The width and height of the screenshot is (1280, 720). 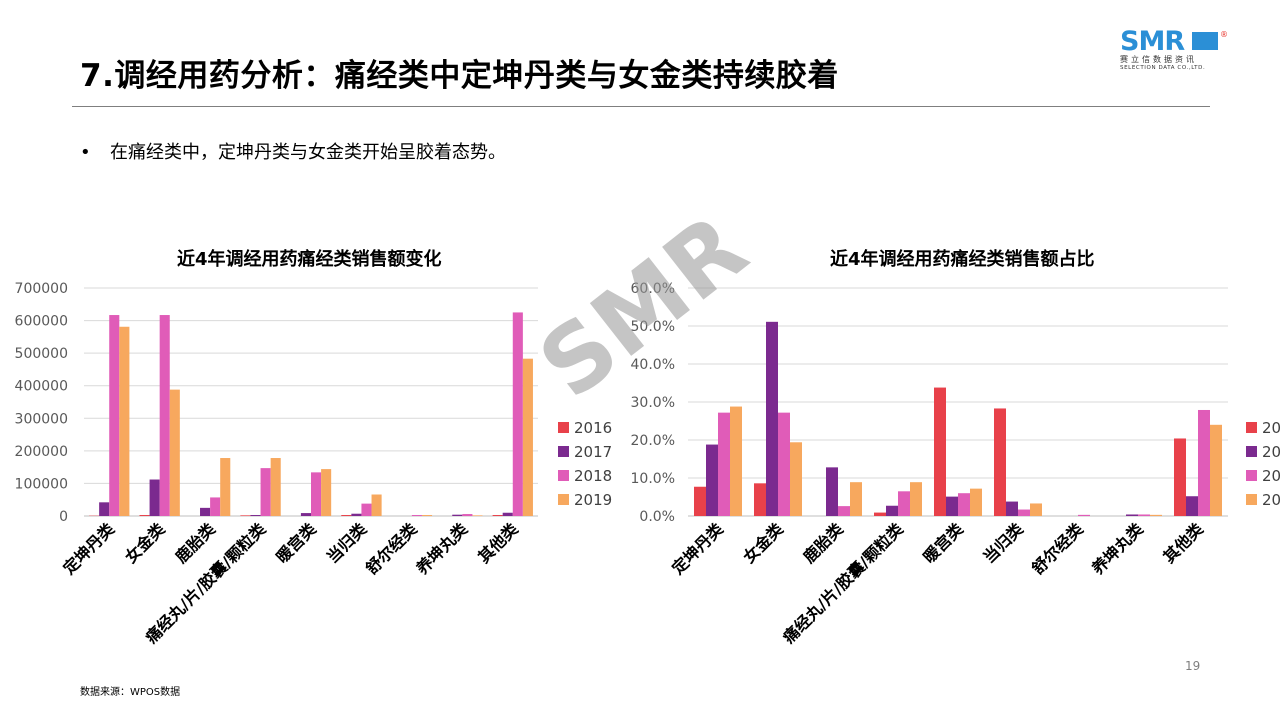 What do you see at coordinates (653, 365) in the screenshot?
I see `right-y-tick-label: 40.0%` at bounding box center [653, 365].